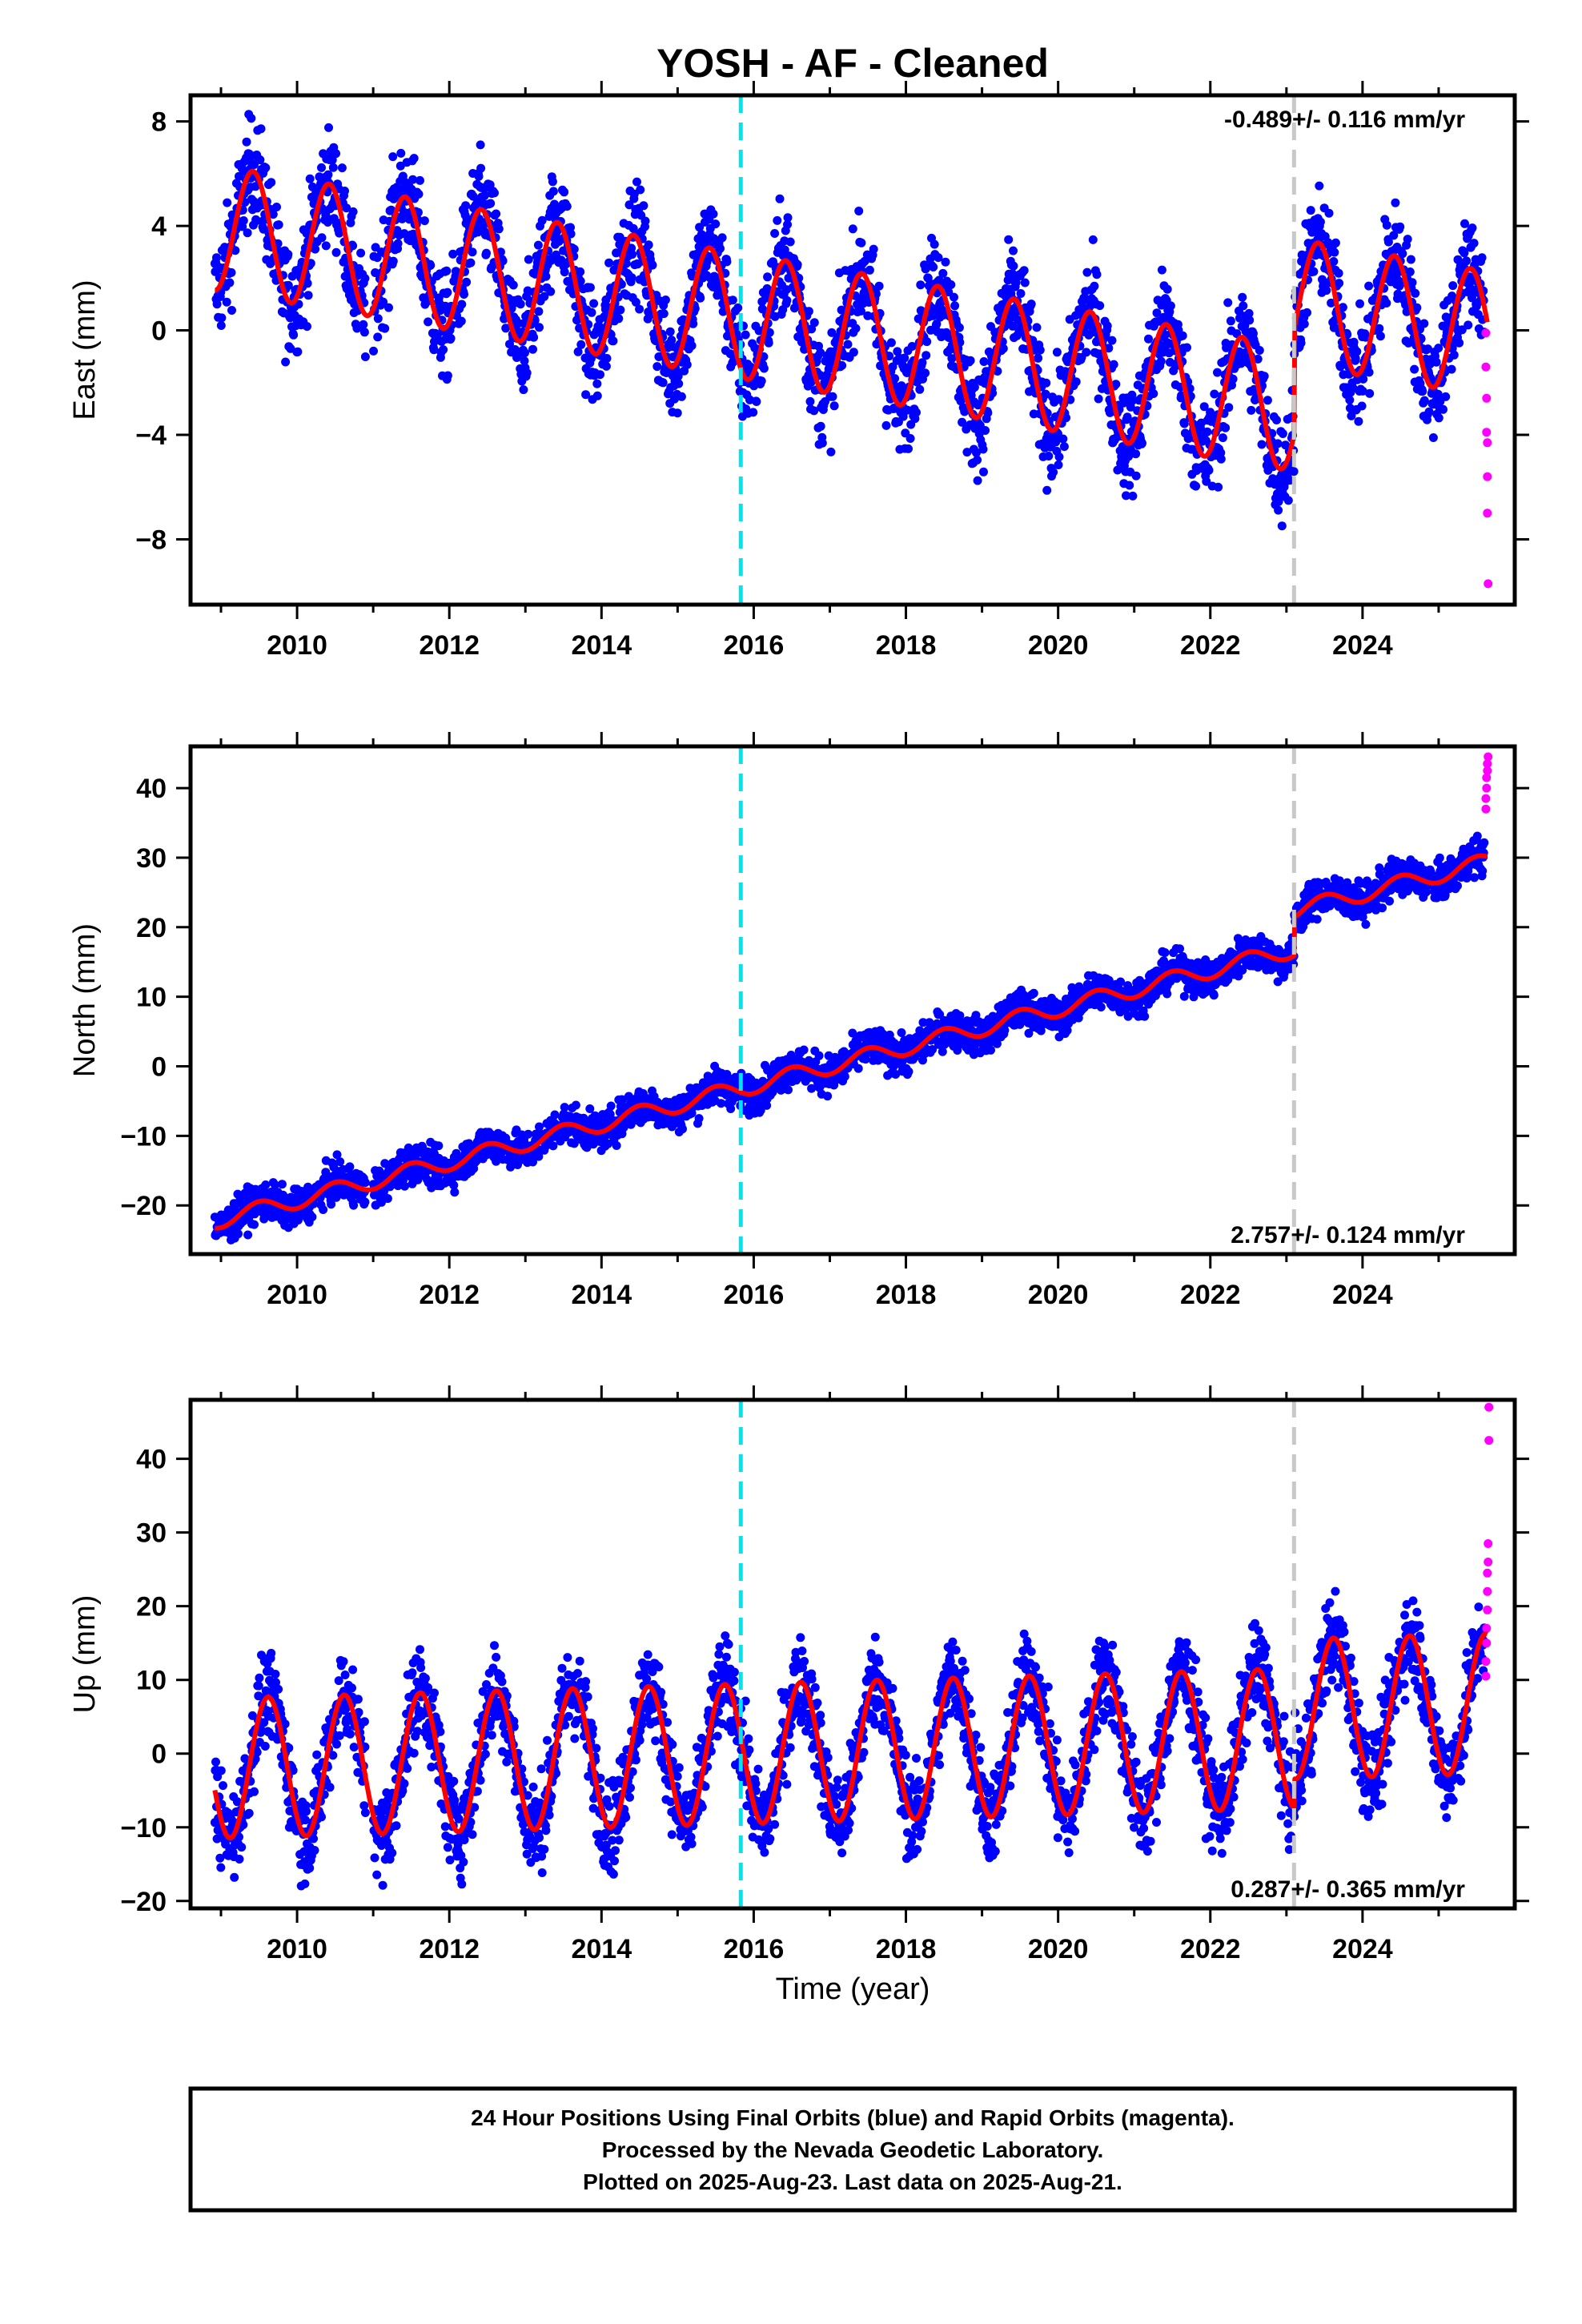 This screenshot has width=1582, height=2324. Describe the element at coordinates (1488, 477) in the screenshot. I see `east-rapid-orbit-point` at that location.